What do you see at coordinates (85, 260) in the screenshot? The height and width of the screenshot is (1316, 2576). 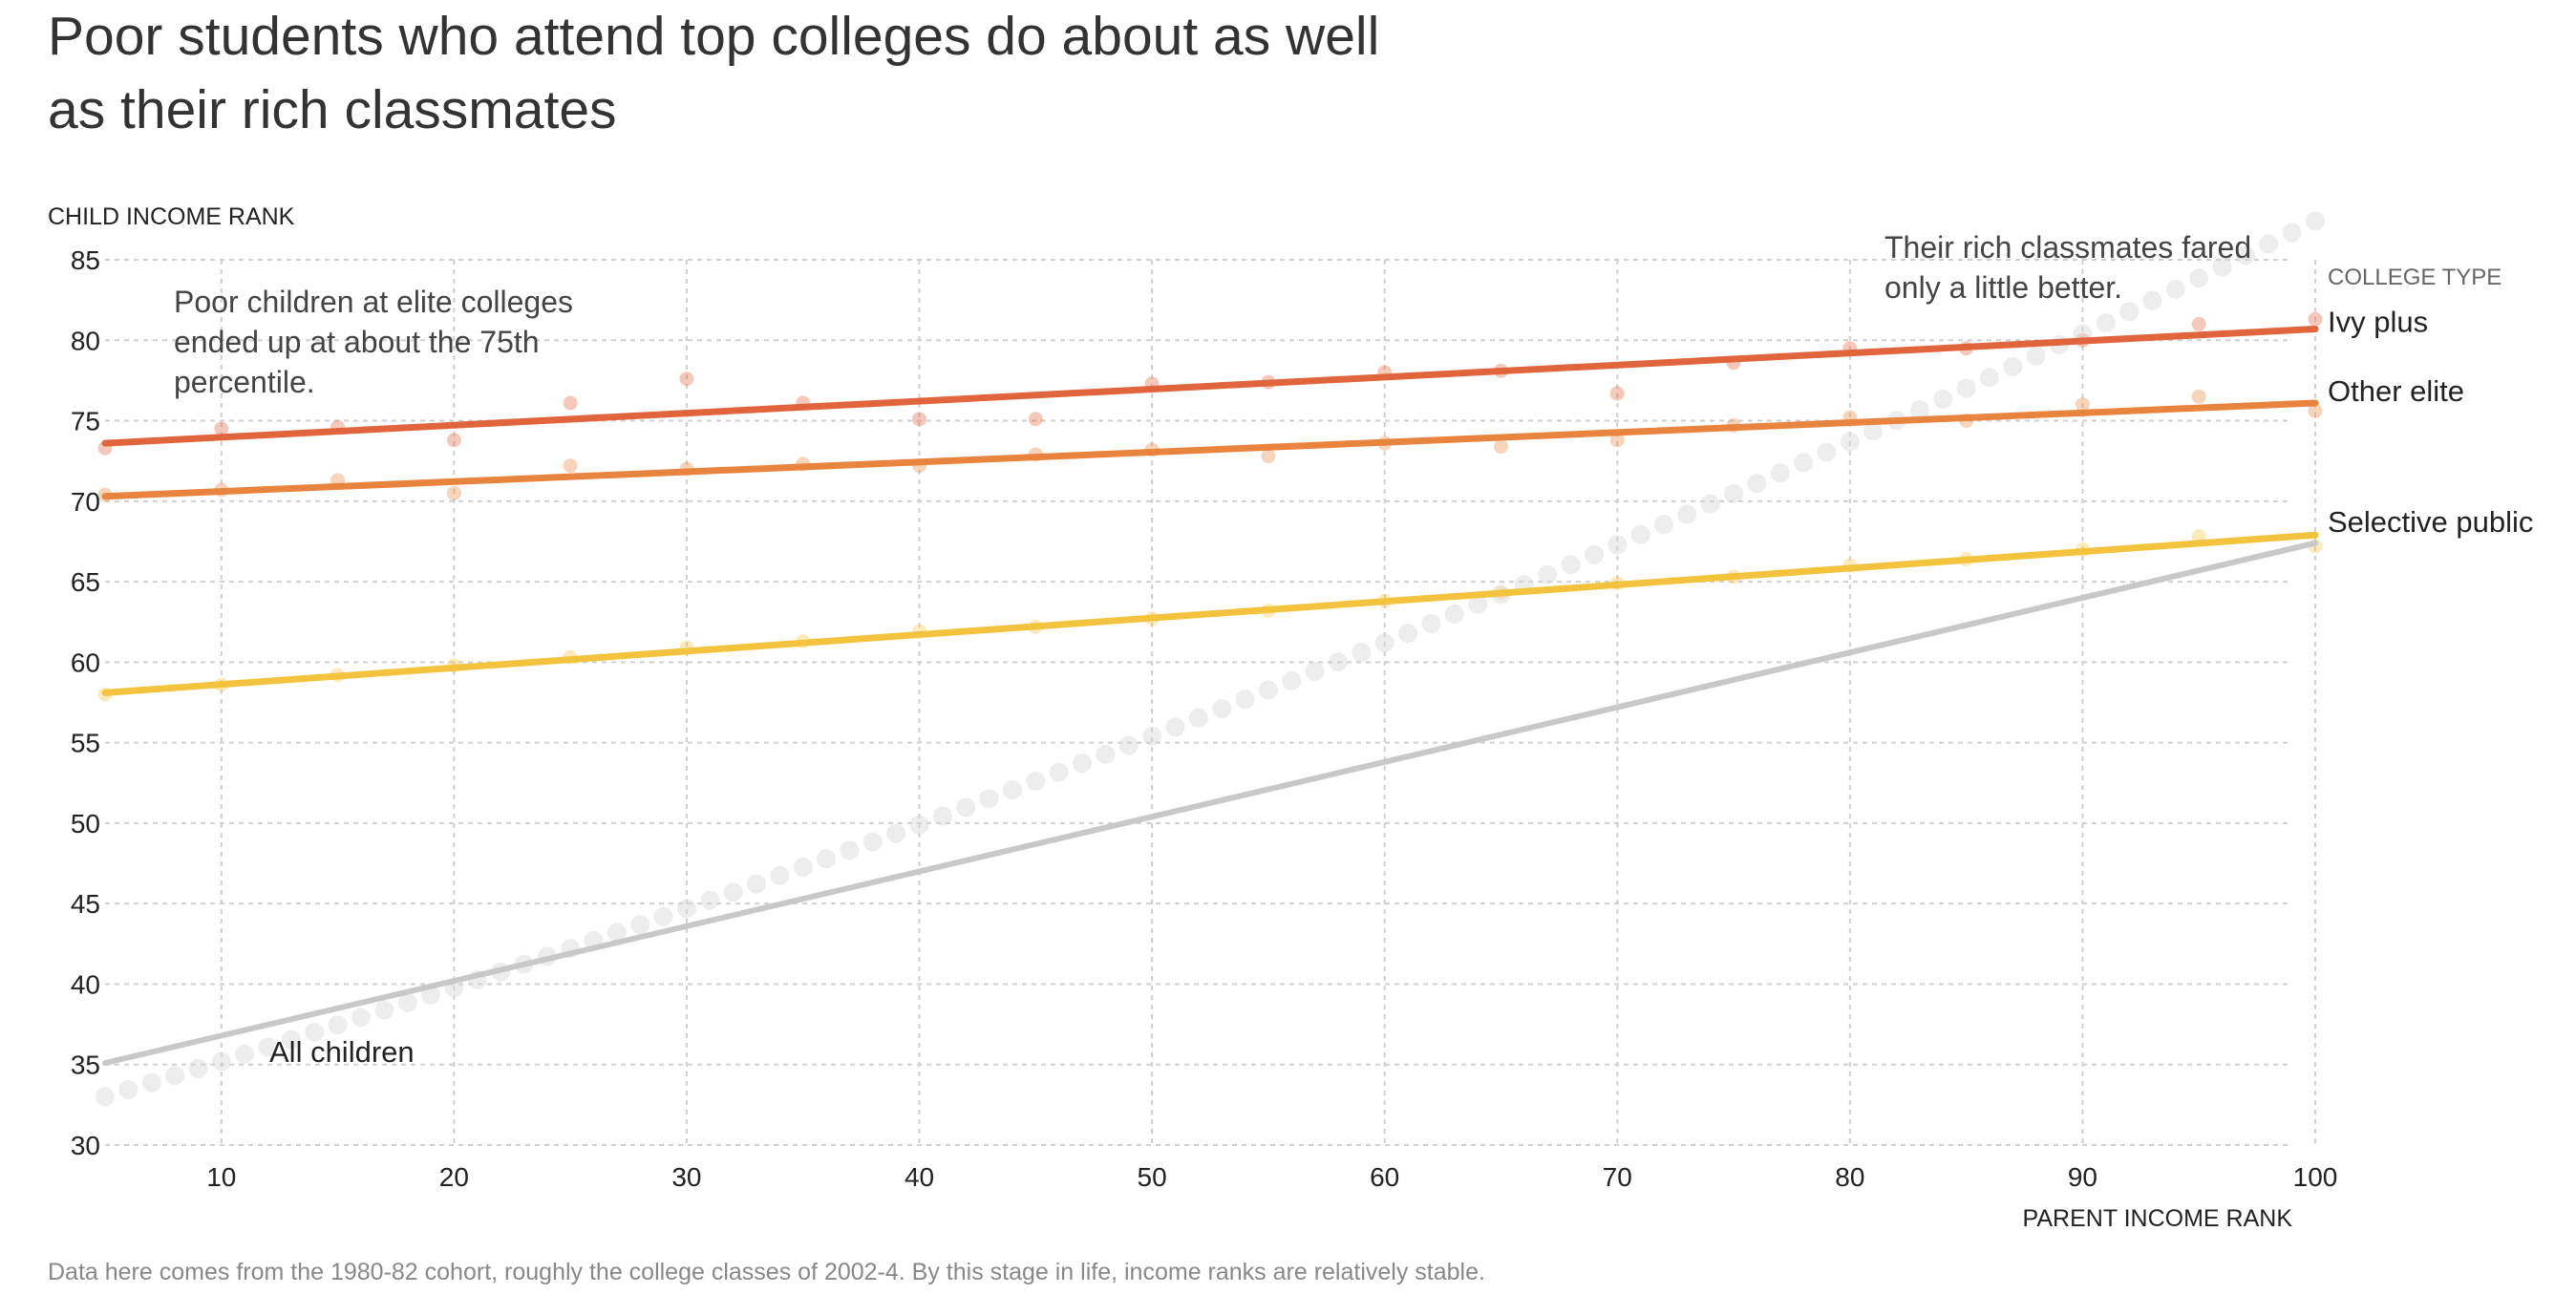 I see `y-tick-label: 85` at bounding box center [85, 260].